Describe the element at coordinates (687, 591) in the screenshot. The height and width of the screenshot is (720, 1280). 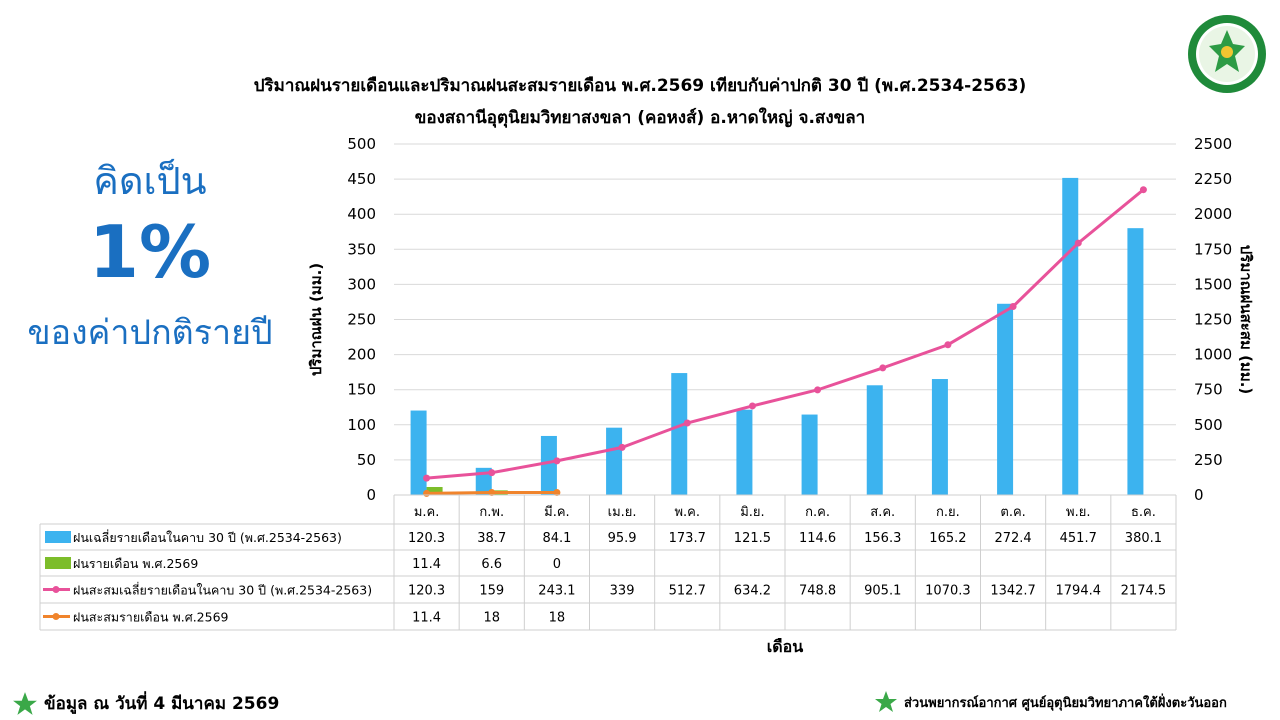
I see `data-label: 512.7` at that location.